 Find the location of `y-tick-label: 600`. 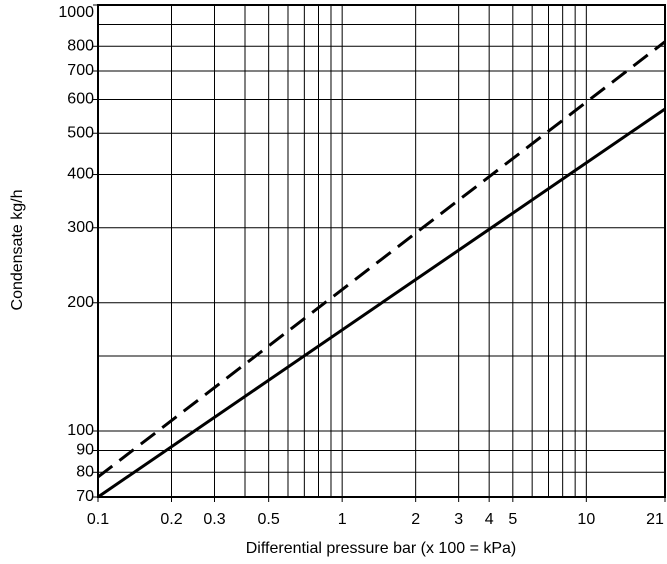

y-tick-label: 600 is located at coordinates (80, 99).